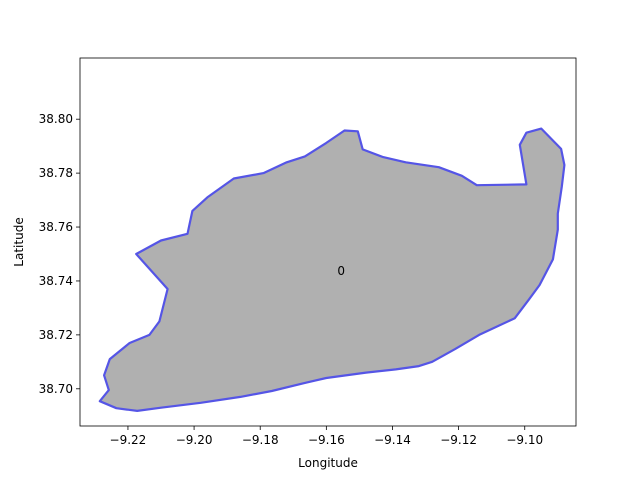 The image size is (640, 480). Describe the element at coordinates (260, 440) in the screenshot. I see `x-tick-label: −9.18` at that location.